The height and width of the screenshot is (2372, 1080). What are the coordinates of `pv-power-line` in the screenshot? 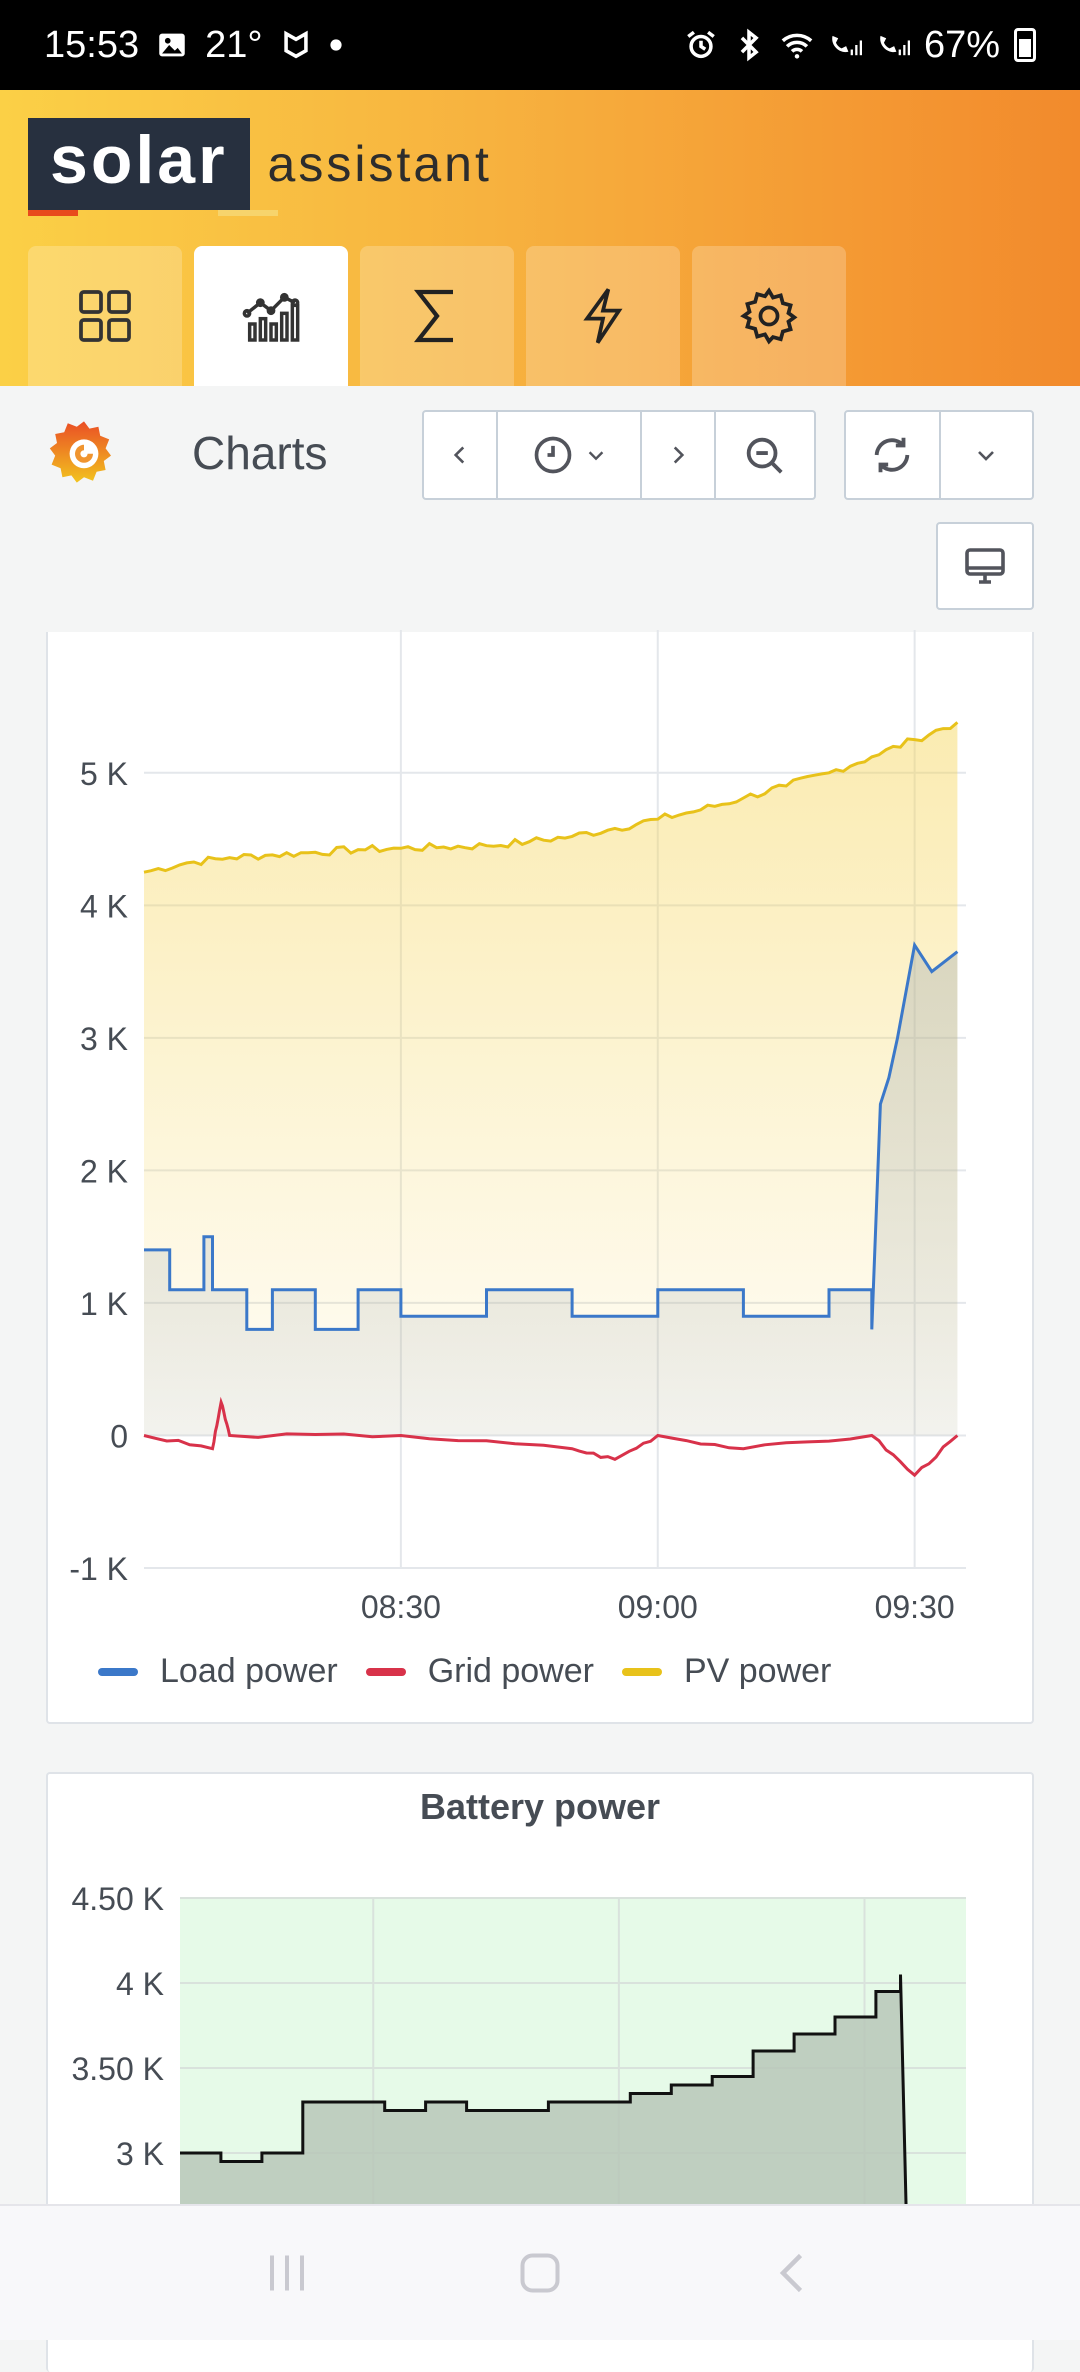 It's located at (551, 797).